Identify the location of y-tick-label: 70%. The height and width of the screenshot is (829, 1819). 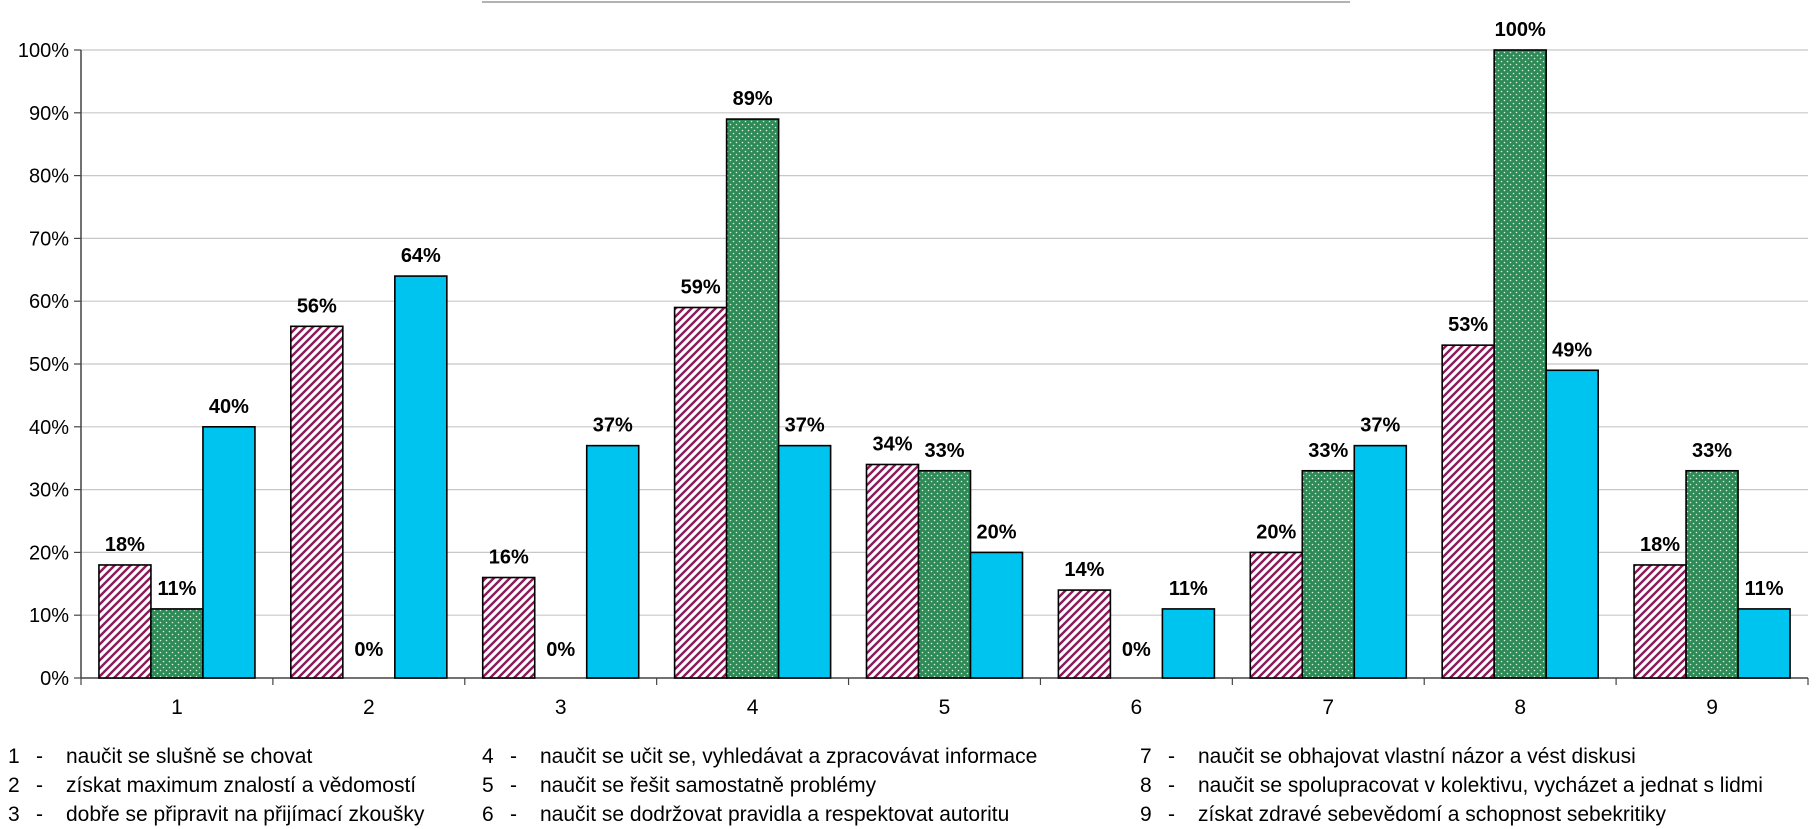
(49, 239).